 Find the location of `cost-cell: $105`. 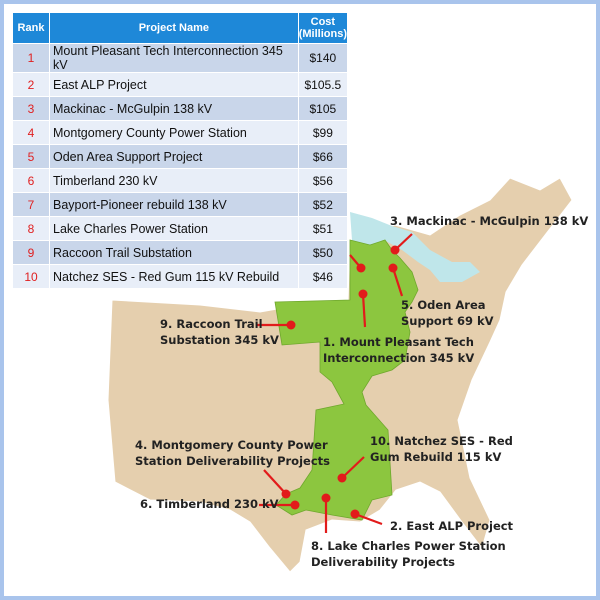

cost-cell: $105 is located at coordinates (322, 108).